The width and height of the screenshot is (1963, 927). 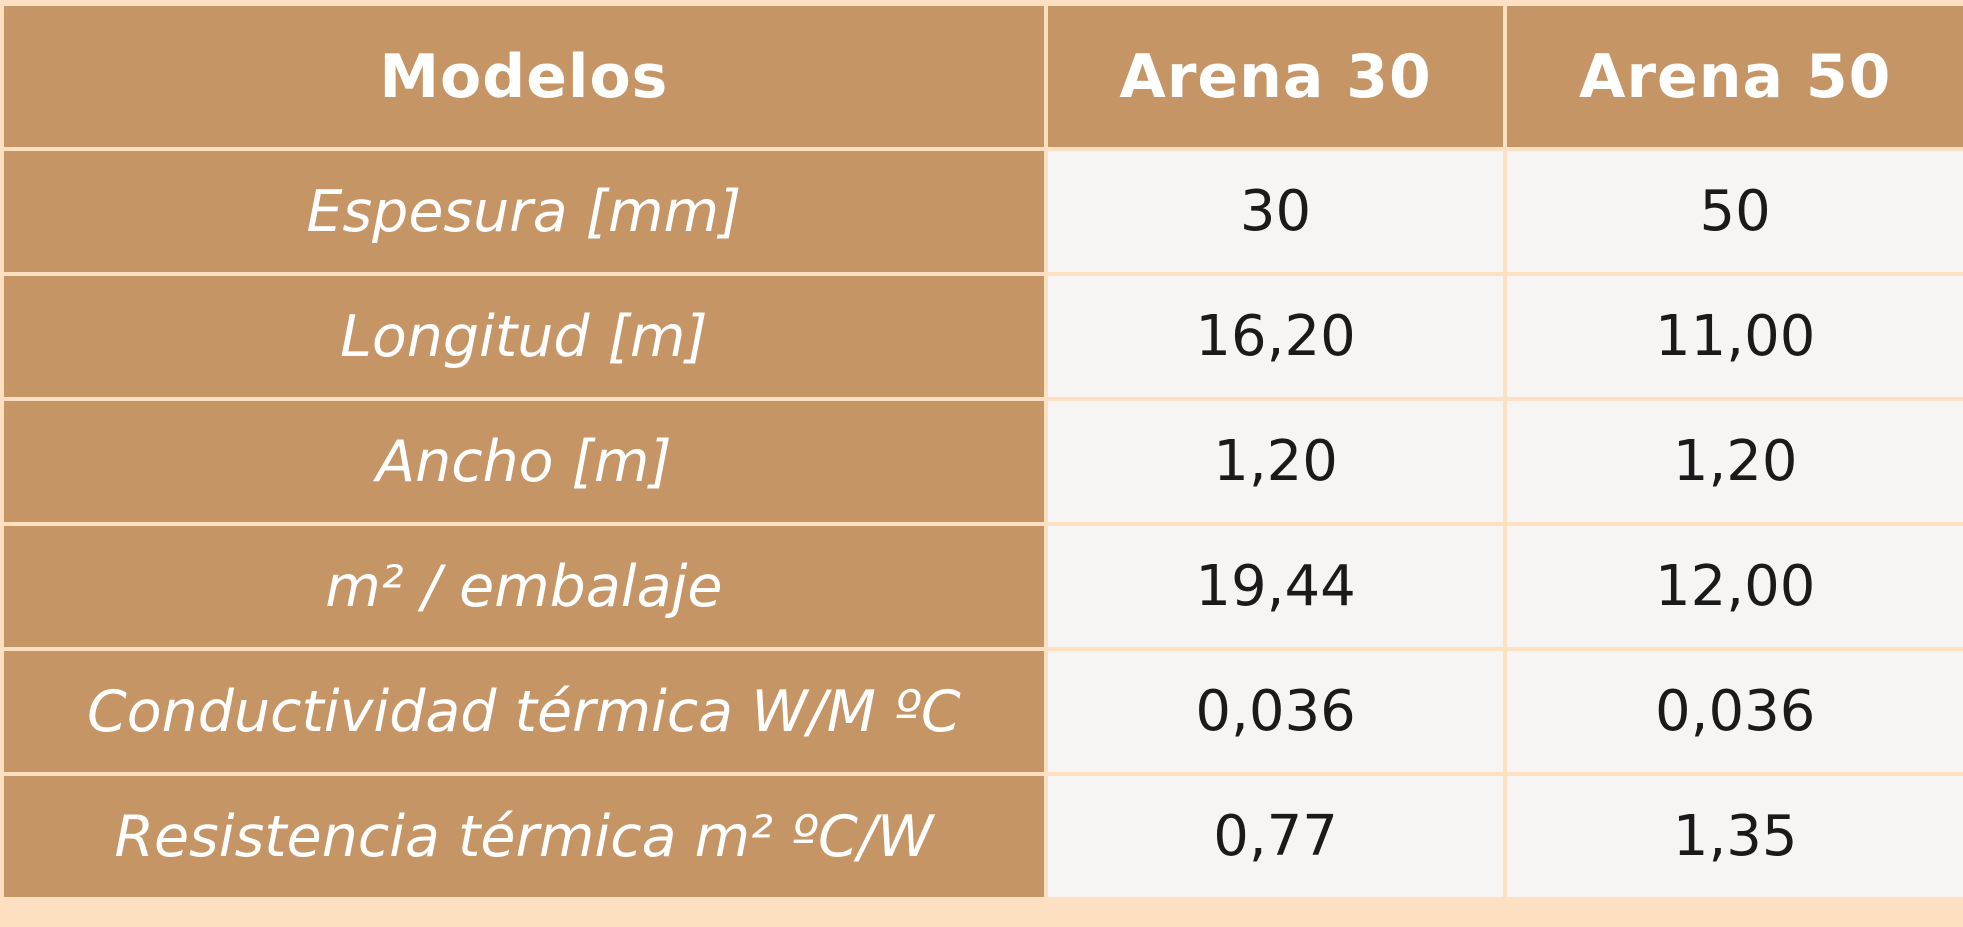 What do you see at coordinates (524, 586) in the screenshot?
I see `row-label-area-per-package: m² / embalaje` at bounding box center [524, 586].